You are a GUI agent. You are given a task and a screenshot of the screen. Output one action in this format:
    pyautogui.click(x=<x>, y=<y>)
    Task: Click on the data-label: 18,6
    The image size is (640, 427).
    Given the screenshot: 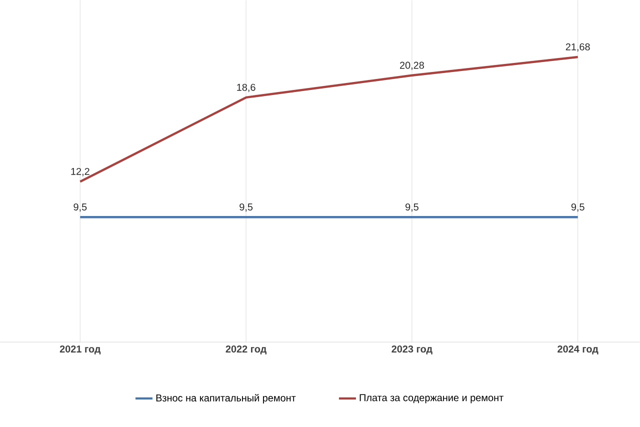 What is the action you would take?
    pyautogui.click(x=246, y=88)
    